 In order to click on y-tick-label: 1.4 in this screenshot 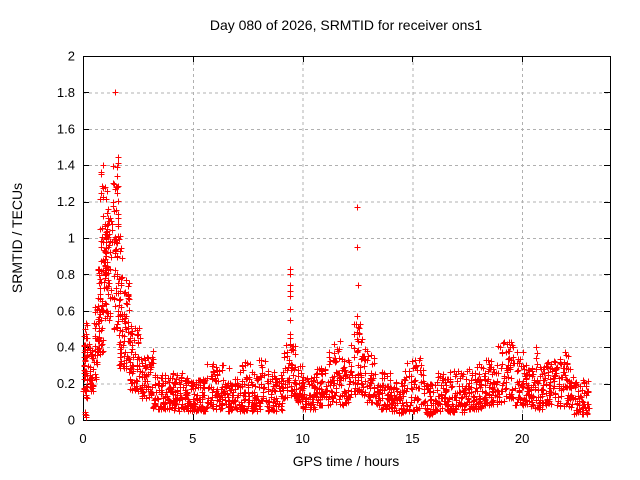, I will do `click(66, 165)`.